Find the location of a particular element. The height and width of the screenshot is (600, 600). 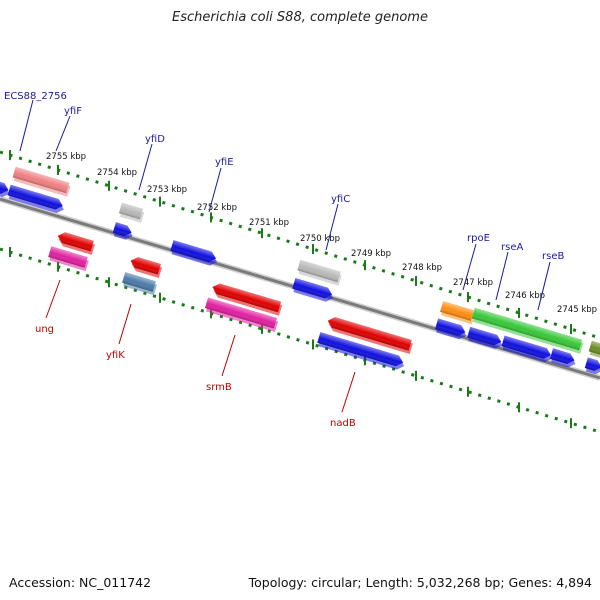

gene-label-rsea: rseA is located at coordinates (512, 247).